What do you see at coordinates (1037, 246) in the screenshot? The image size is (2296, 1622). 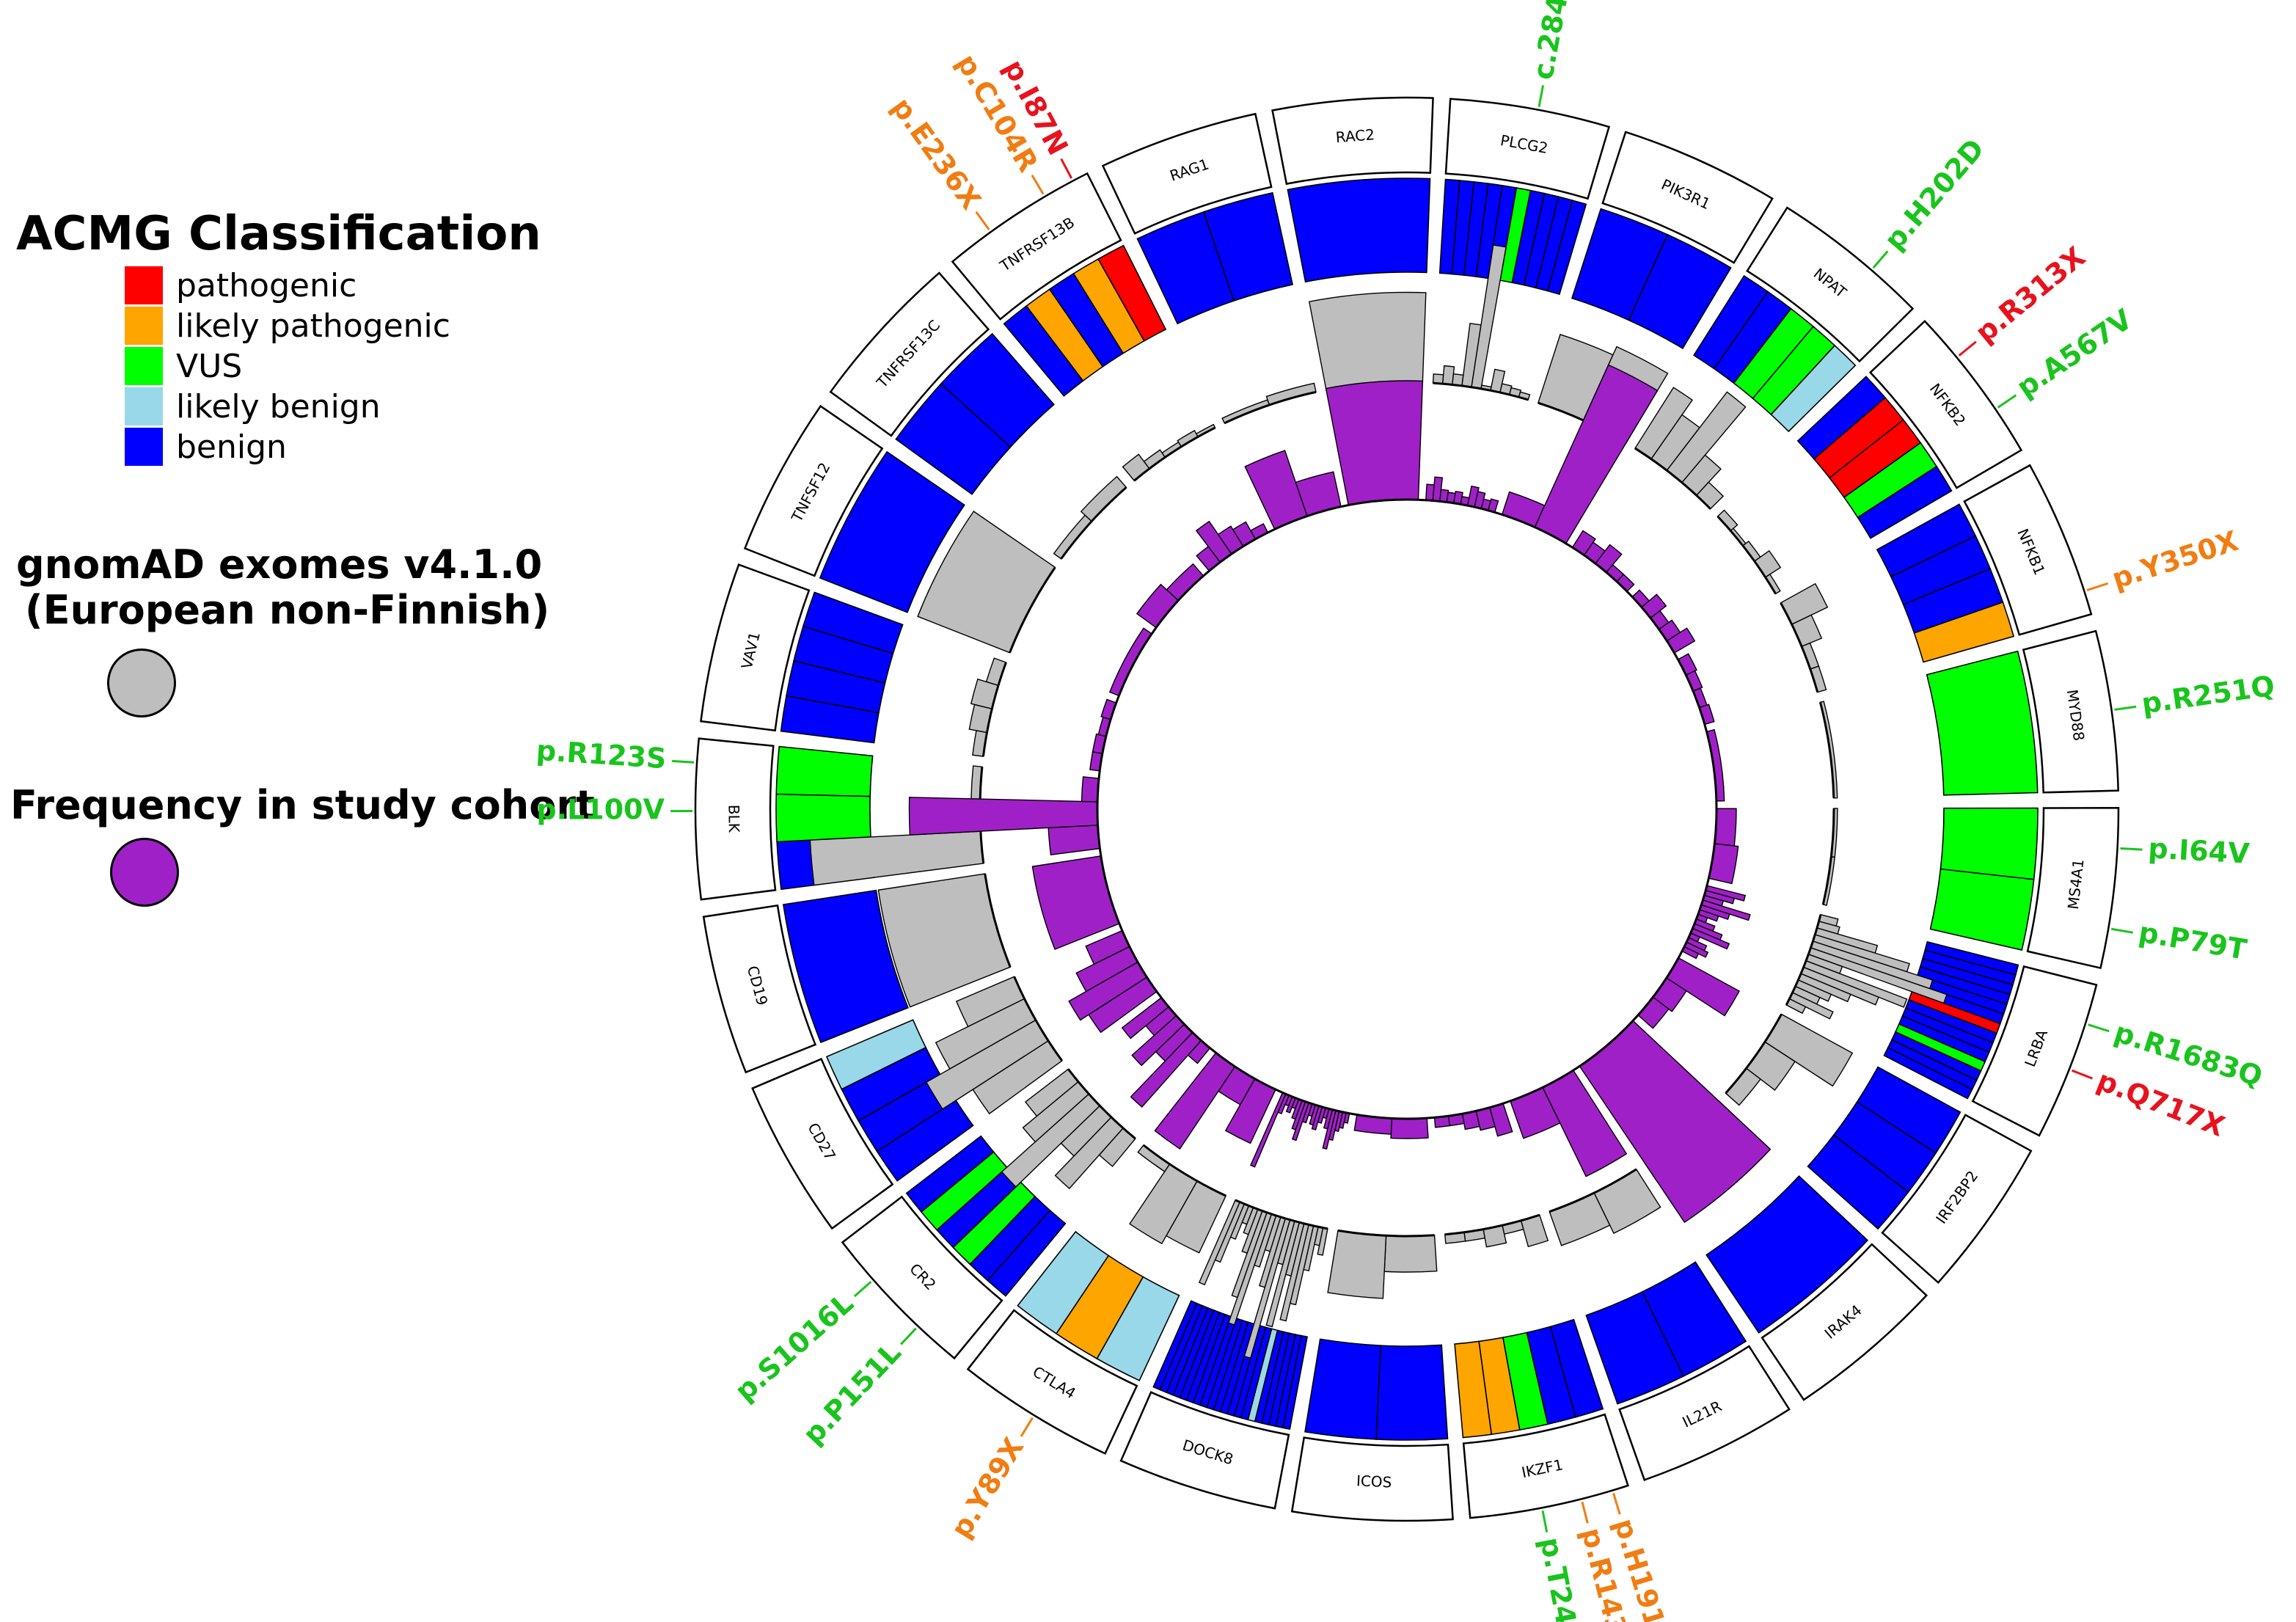 I see `gene-box-tnfrsf13b` at bounding box center [1037, 246].